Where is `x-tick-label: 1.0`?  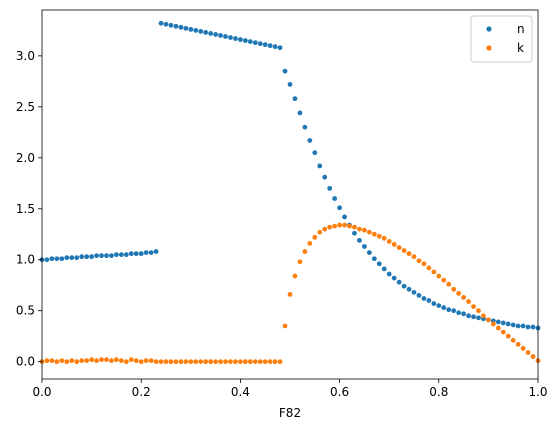
x-tick-label: 1.0 is located at coordinates (537, 392).